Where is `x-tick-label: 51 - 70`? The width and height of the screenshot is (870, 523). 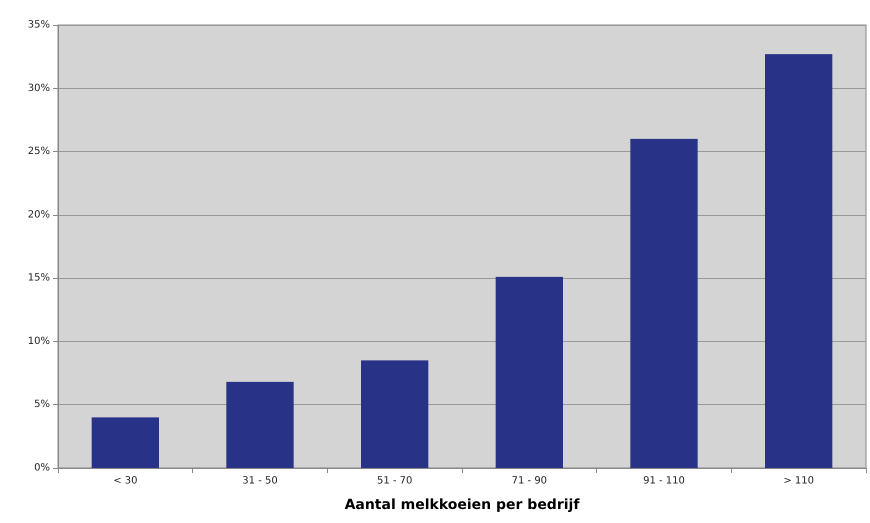 x-tick-label: 51 - 70 is located at coordinates (394, 481).